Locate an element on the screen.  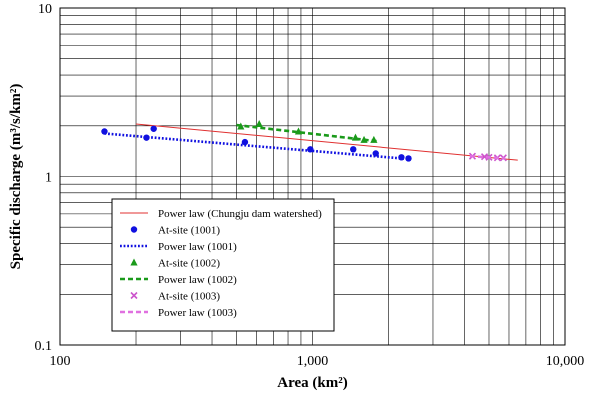
y-axis-label: Specific discharge (m³/s/km²) is located at coordinates (16, 177).